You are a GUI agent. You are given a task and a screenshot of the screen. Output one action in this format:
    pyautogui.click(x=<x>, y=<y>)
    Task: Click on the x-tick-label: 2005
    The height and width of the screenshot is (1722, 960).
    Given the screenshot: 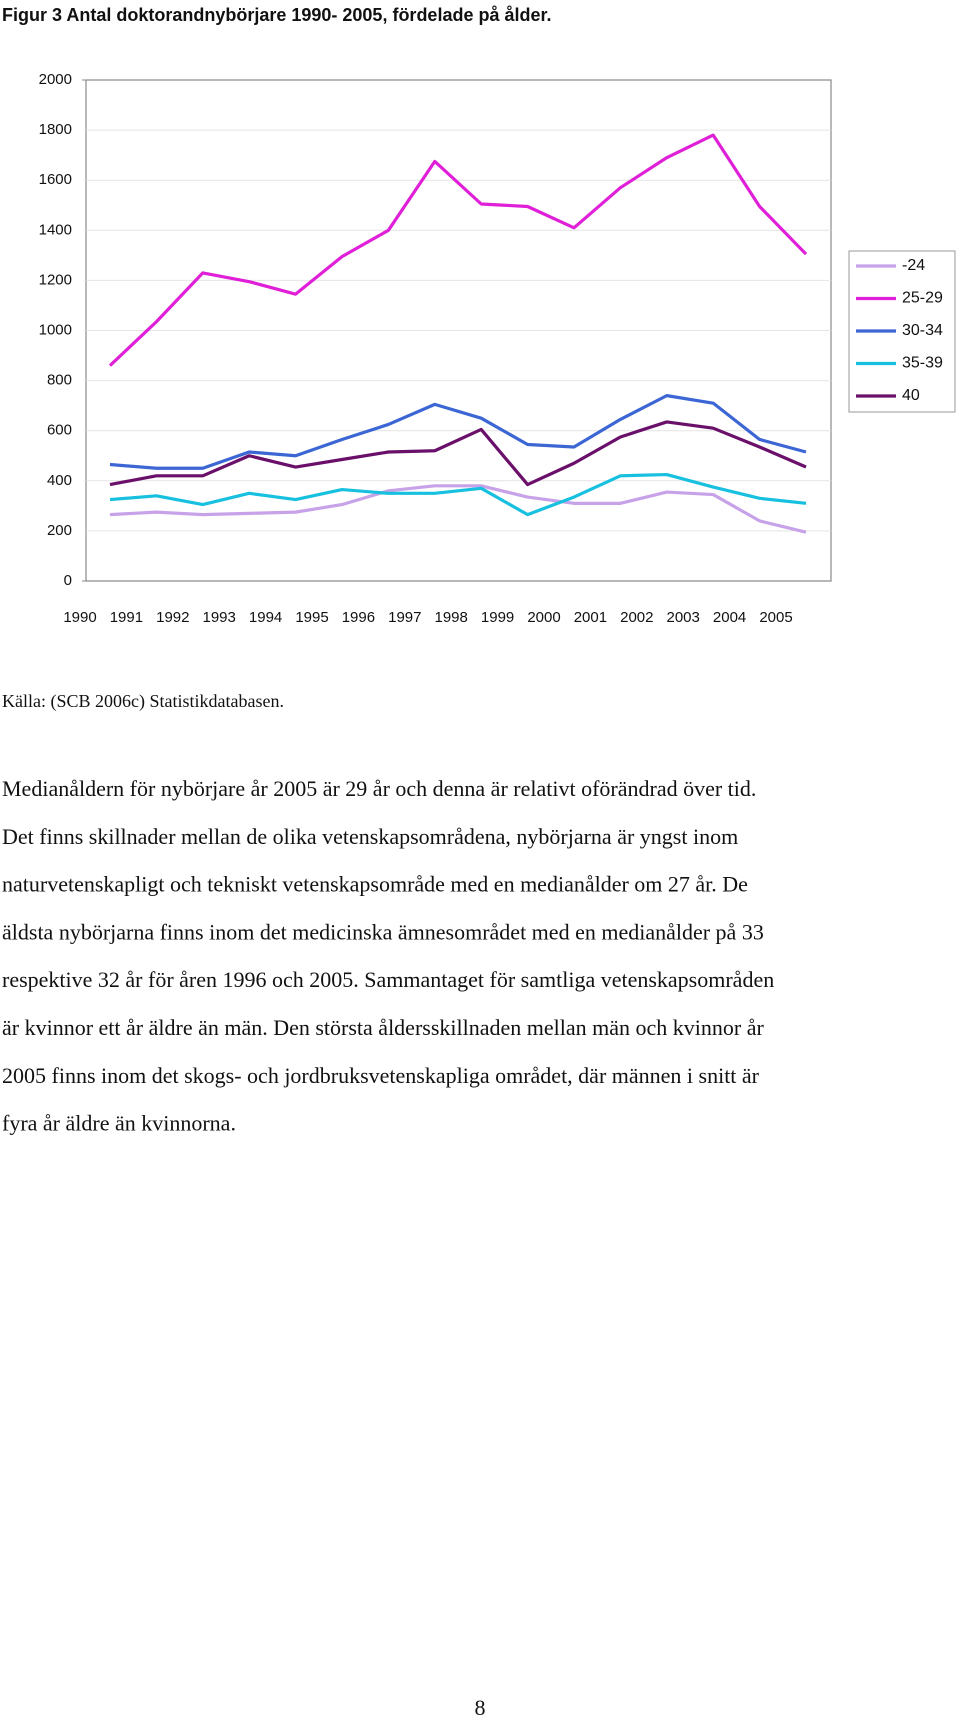 What is the action you would take?
    pyautogui.click(x=775, y=617)
    